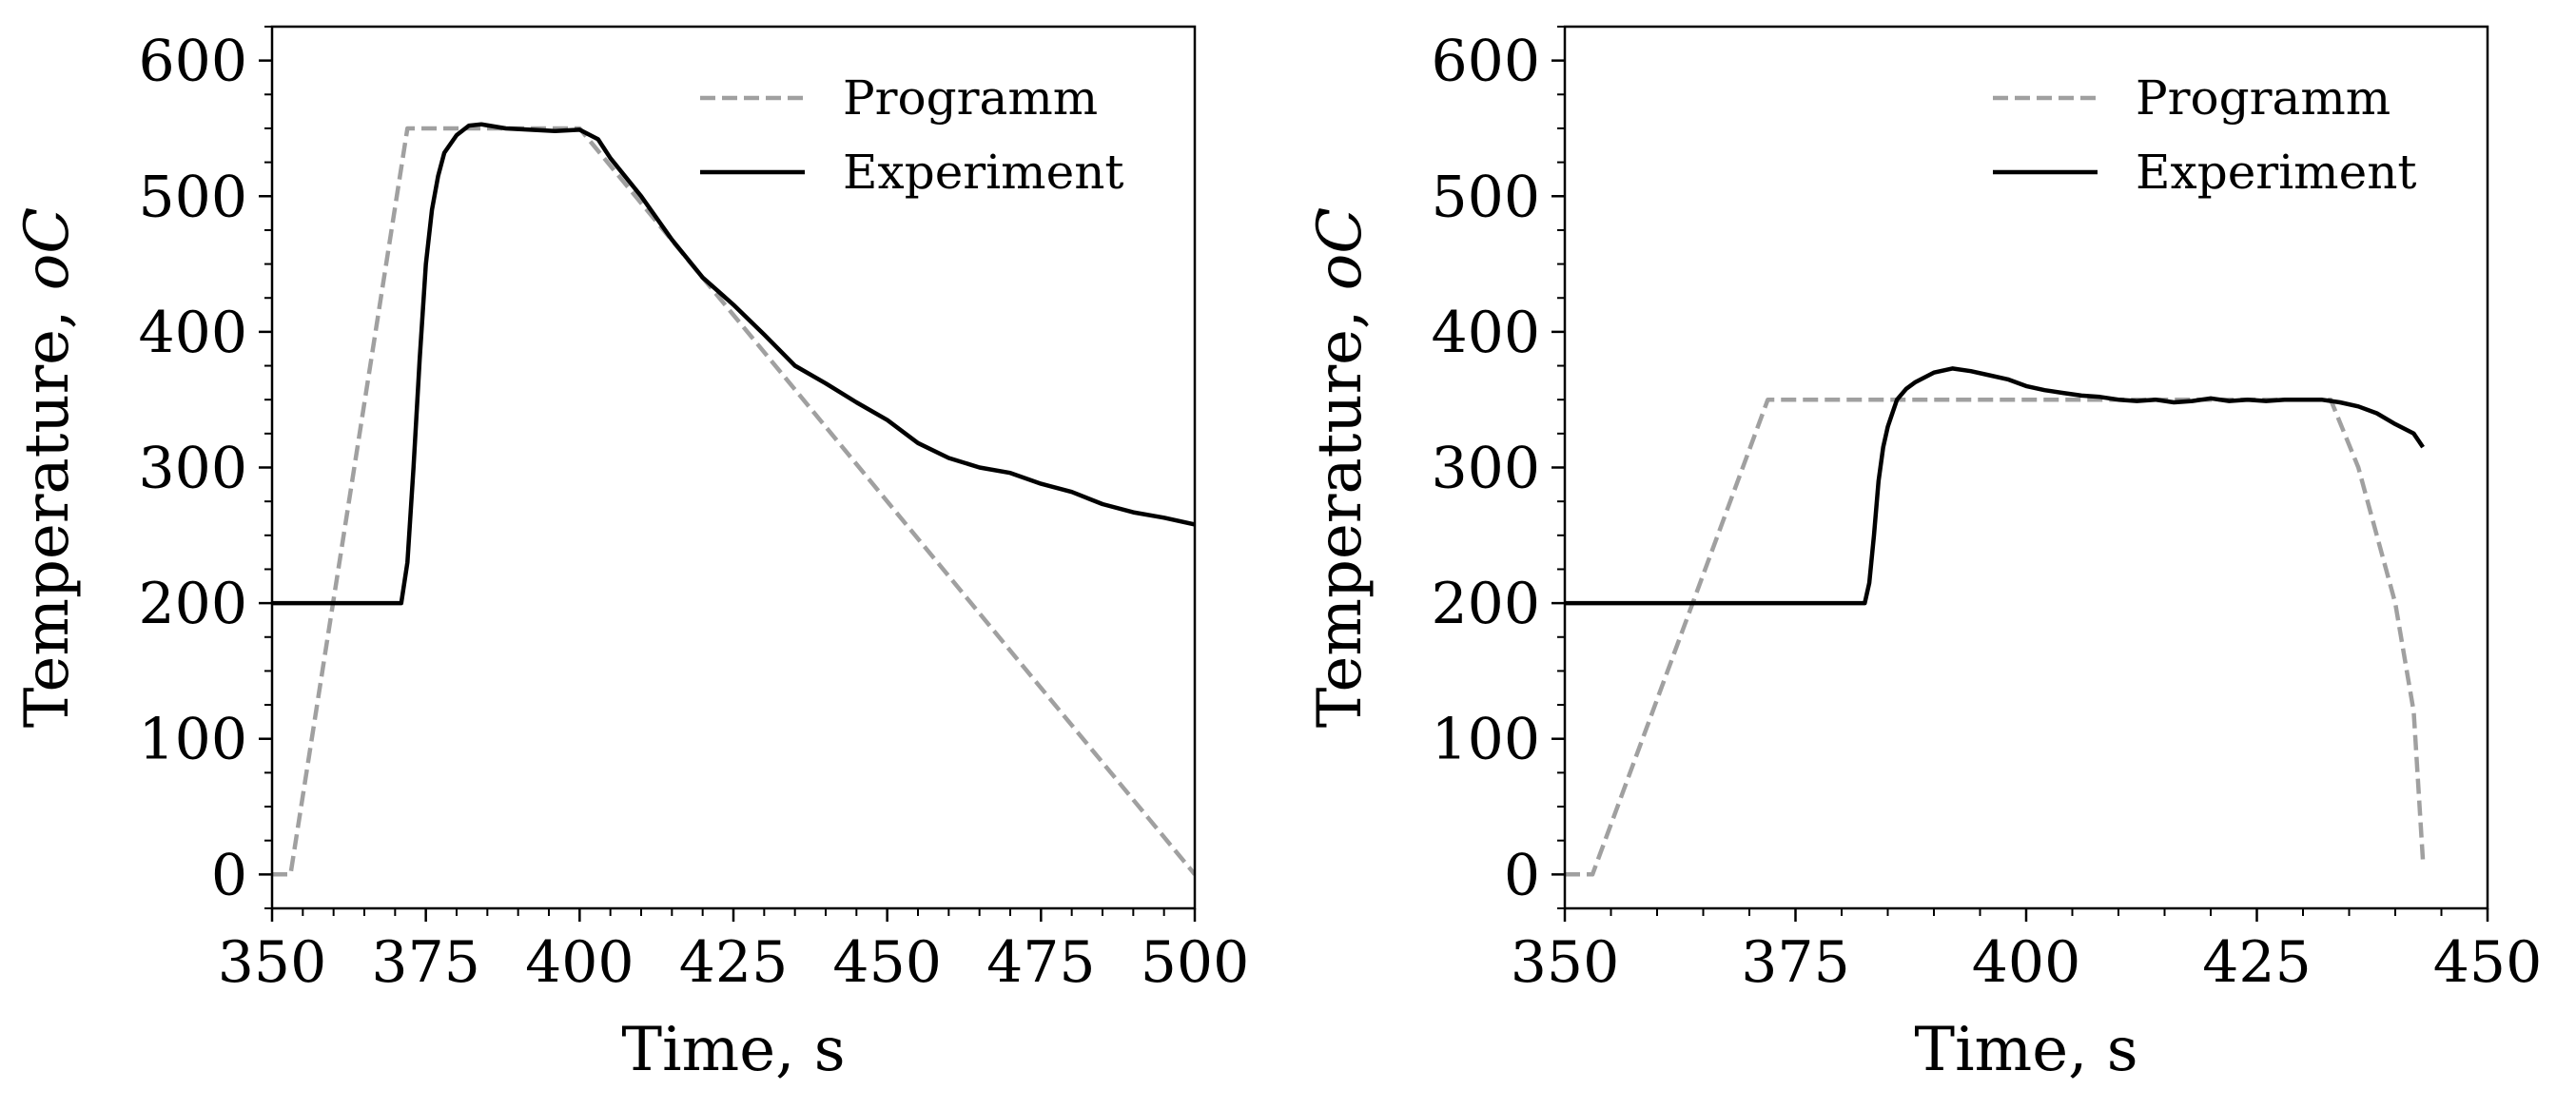 The height and width of the screenshot is (1110, 2576). Describe the element at coordinates (2257, 962) in the screenshot. I see `right-x-tick-label: 425` at that location.